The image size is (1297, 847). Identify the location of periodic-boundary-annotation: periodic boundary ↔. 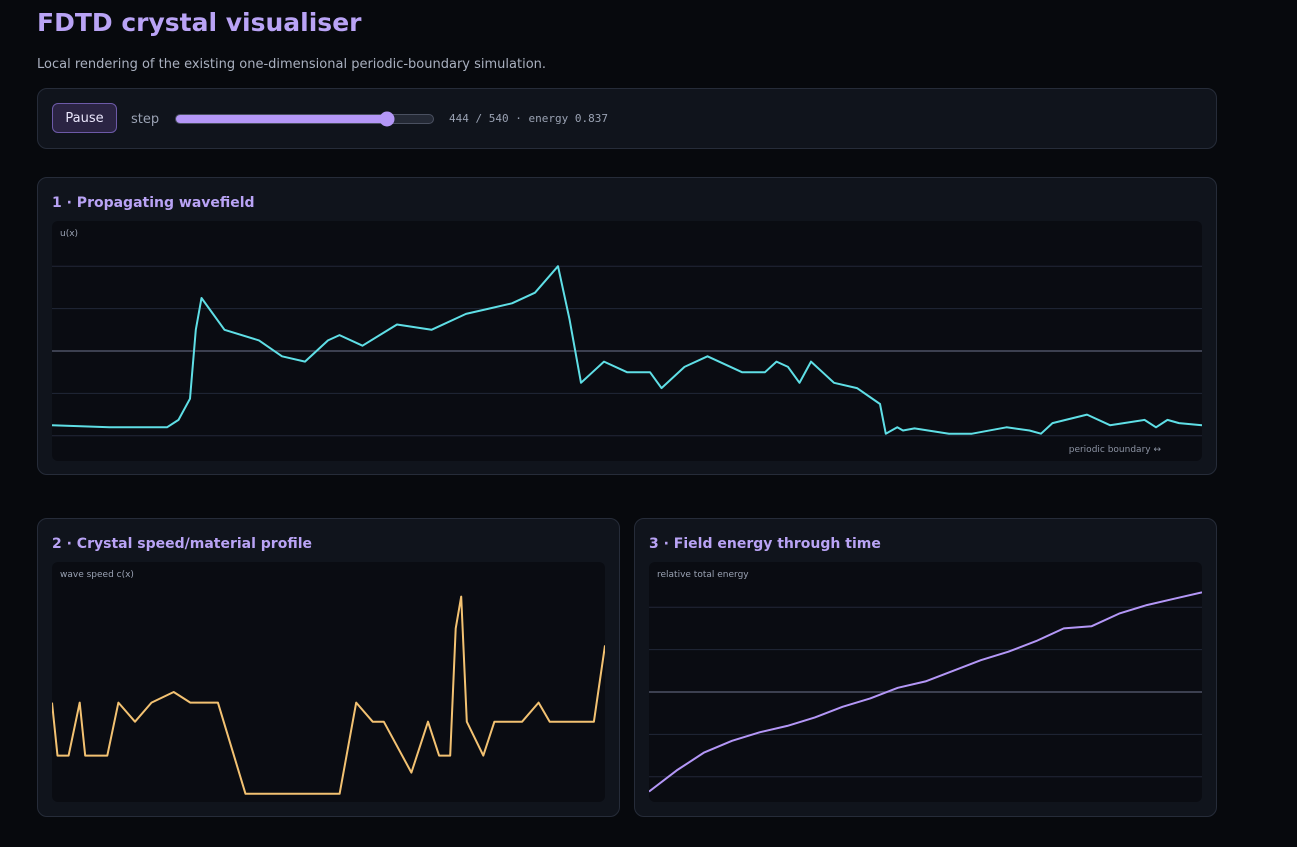
(1114, 450).